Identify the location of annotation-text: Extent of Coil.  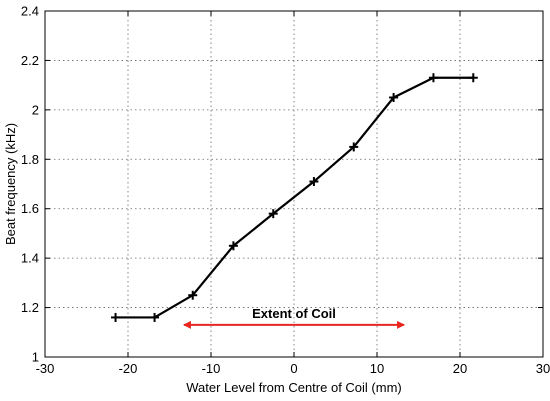
(294, 313).